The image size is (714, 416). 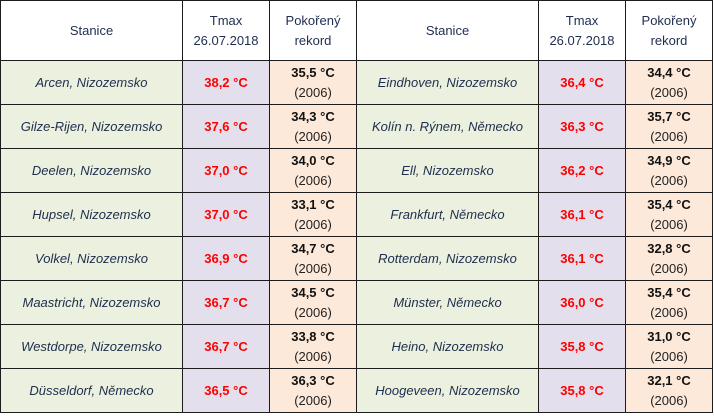 What do you see at coordinates (91, 346) in the screenshot?
I see `station-name: Westdorpe, Nizozemsko` at bounding box center [91, 346].